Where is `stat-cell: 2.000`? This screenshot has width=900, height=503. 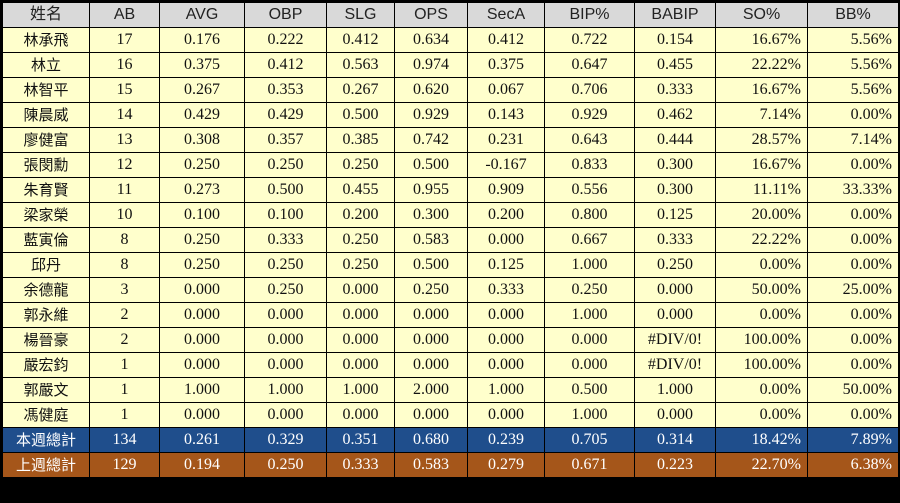 stat-cell: 2.000 is located at coordinates (431, 390).